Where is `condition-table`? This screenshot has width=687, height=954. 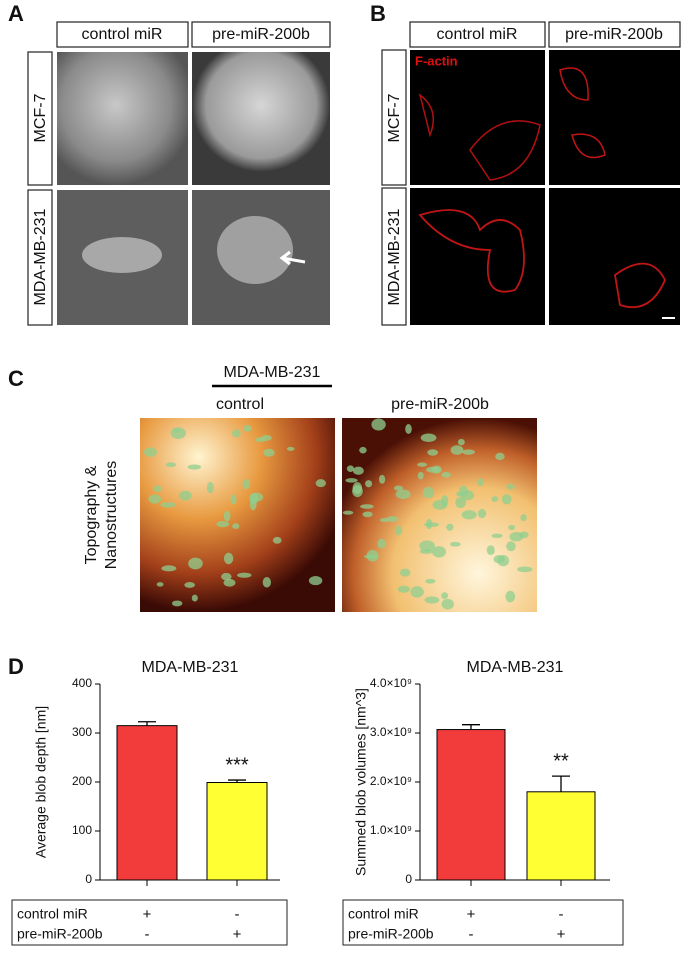 condition-table is located at coordinates (483, 922).